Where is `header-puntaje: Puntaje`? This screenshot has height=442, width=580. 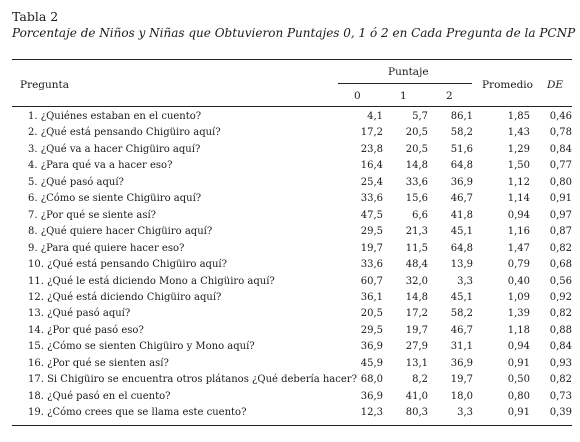 header-puntaje: Puntaje is located at coordinates (408, 72).